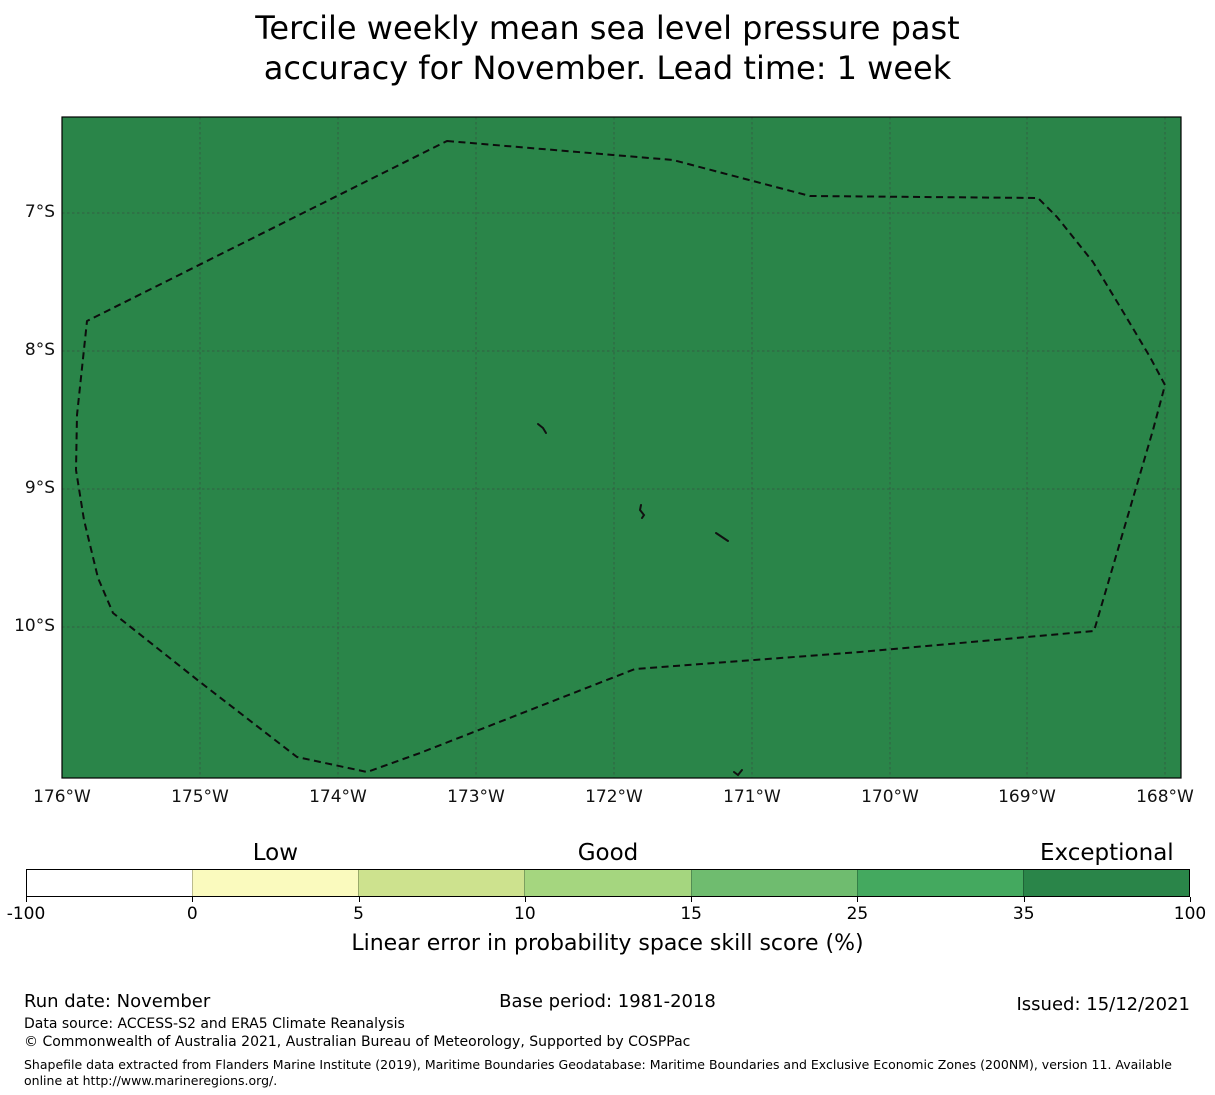 The width and height of the screenshot is (1215, 1095). I want to click on run-date-text: Run date: November, so click(117, 1001).